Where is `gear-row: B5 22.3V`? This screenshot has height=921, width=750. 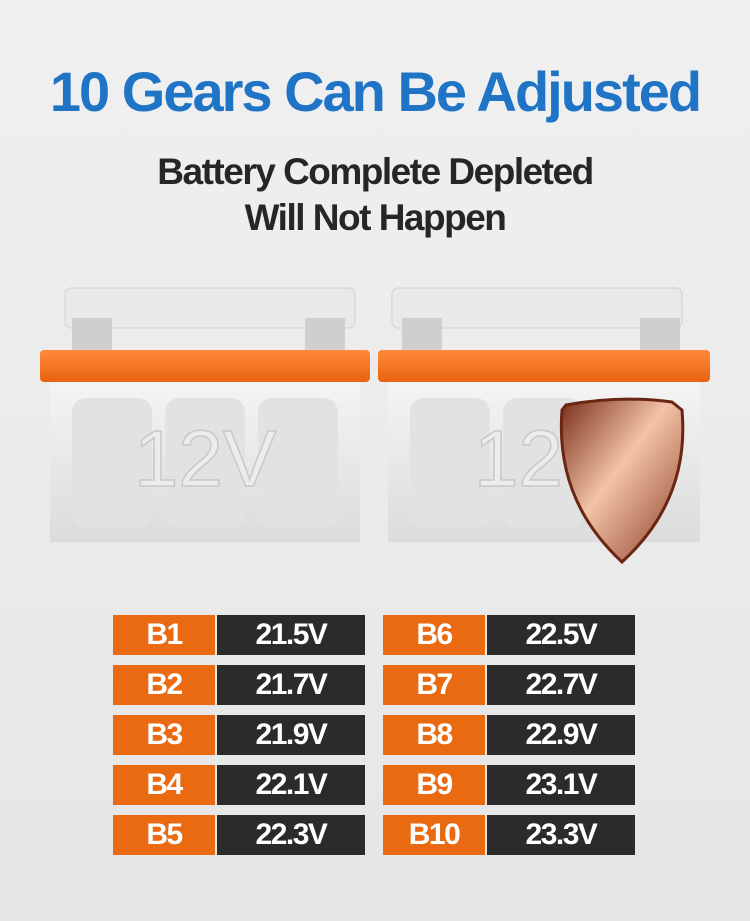
gear-row: B5 22.3V is located at coordinates (239, 835).